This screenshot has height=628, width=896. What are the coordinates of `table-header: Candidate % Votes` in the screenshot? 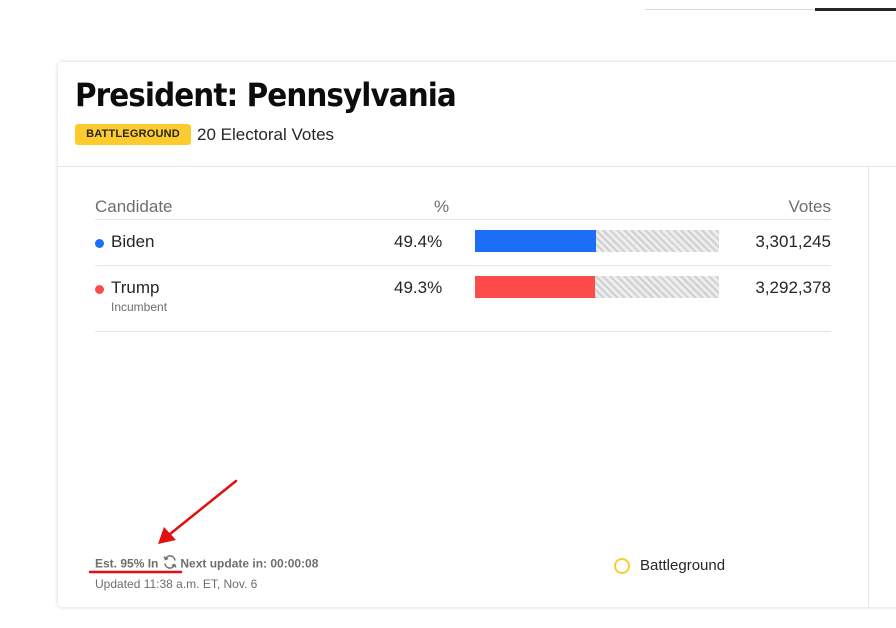 It's located at (463, 208).